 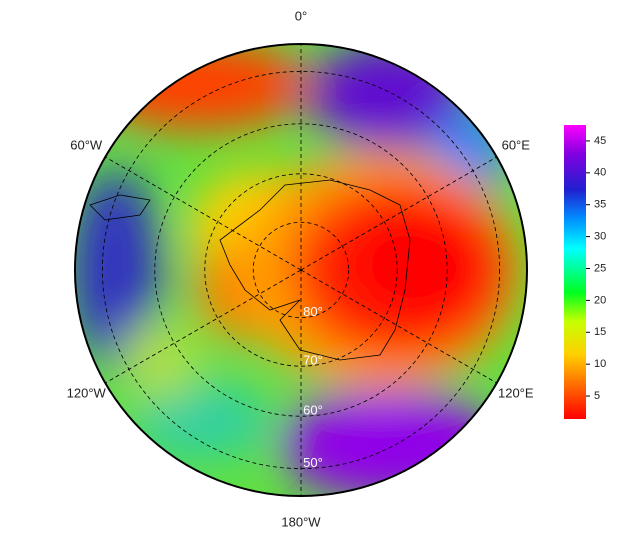 What do you see at coordinates (600, 300) in the screenshot?
I see `colorbar-tick-label: 20` at bounding box center [600, 300].